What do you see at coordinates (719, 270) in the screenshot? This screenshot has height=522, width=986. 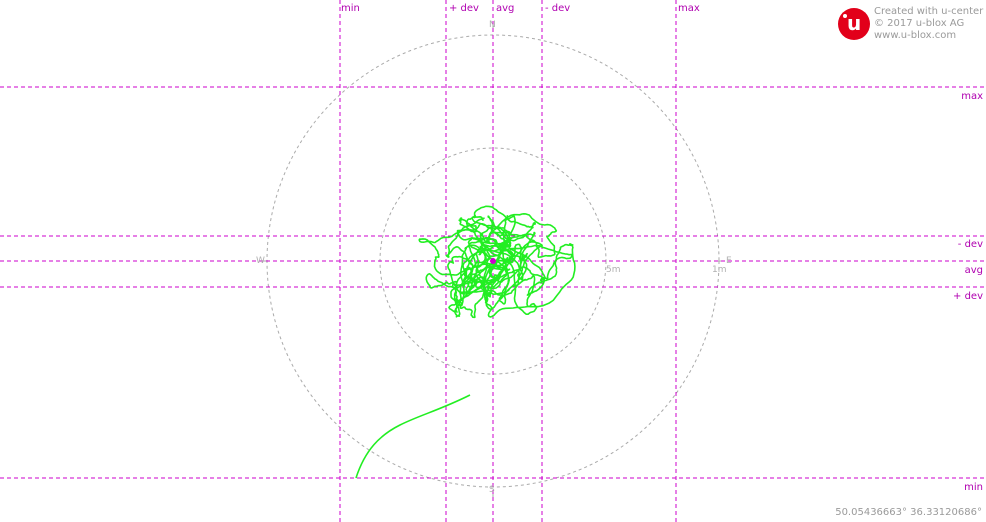 I see `ring-label-outer: 1m` at bounding box center [719, 270].